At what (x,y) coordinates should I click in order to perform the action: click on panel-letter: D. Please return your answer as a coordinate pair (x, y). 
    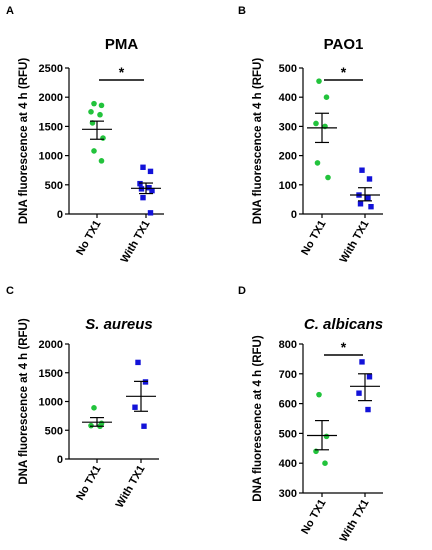
    Looking at the image, I should click on (242, 291).